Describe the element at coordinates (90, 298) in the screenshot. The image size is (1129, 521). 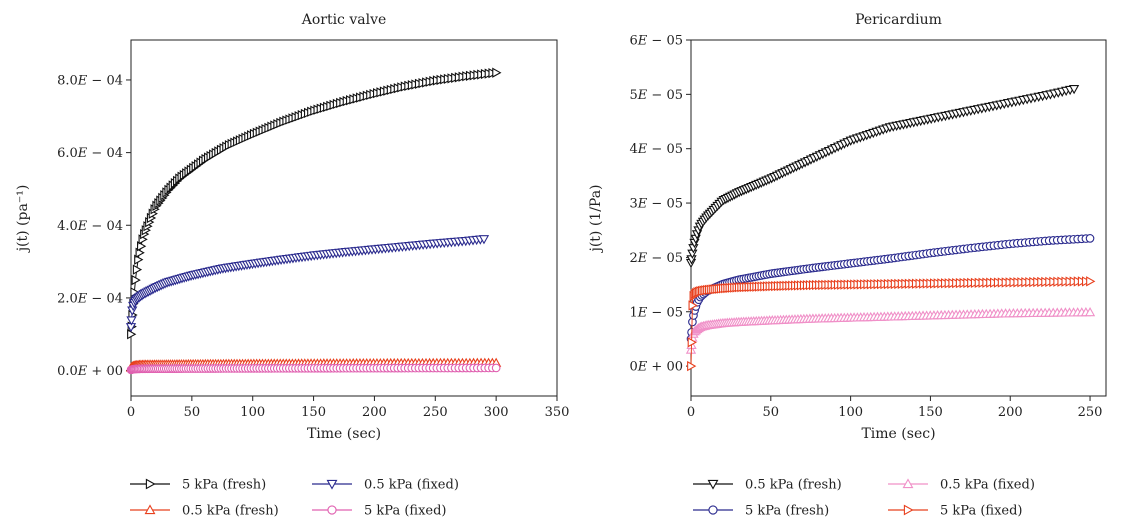
I see `y-tick-label: 2.0E − 04` at that location.